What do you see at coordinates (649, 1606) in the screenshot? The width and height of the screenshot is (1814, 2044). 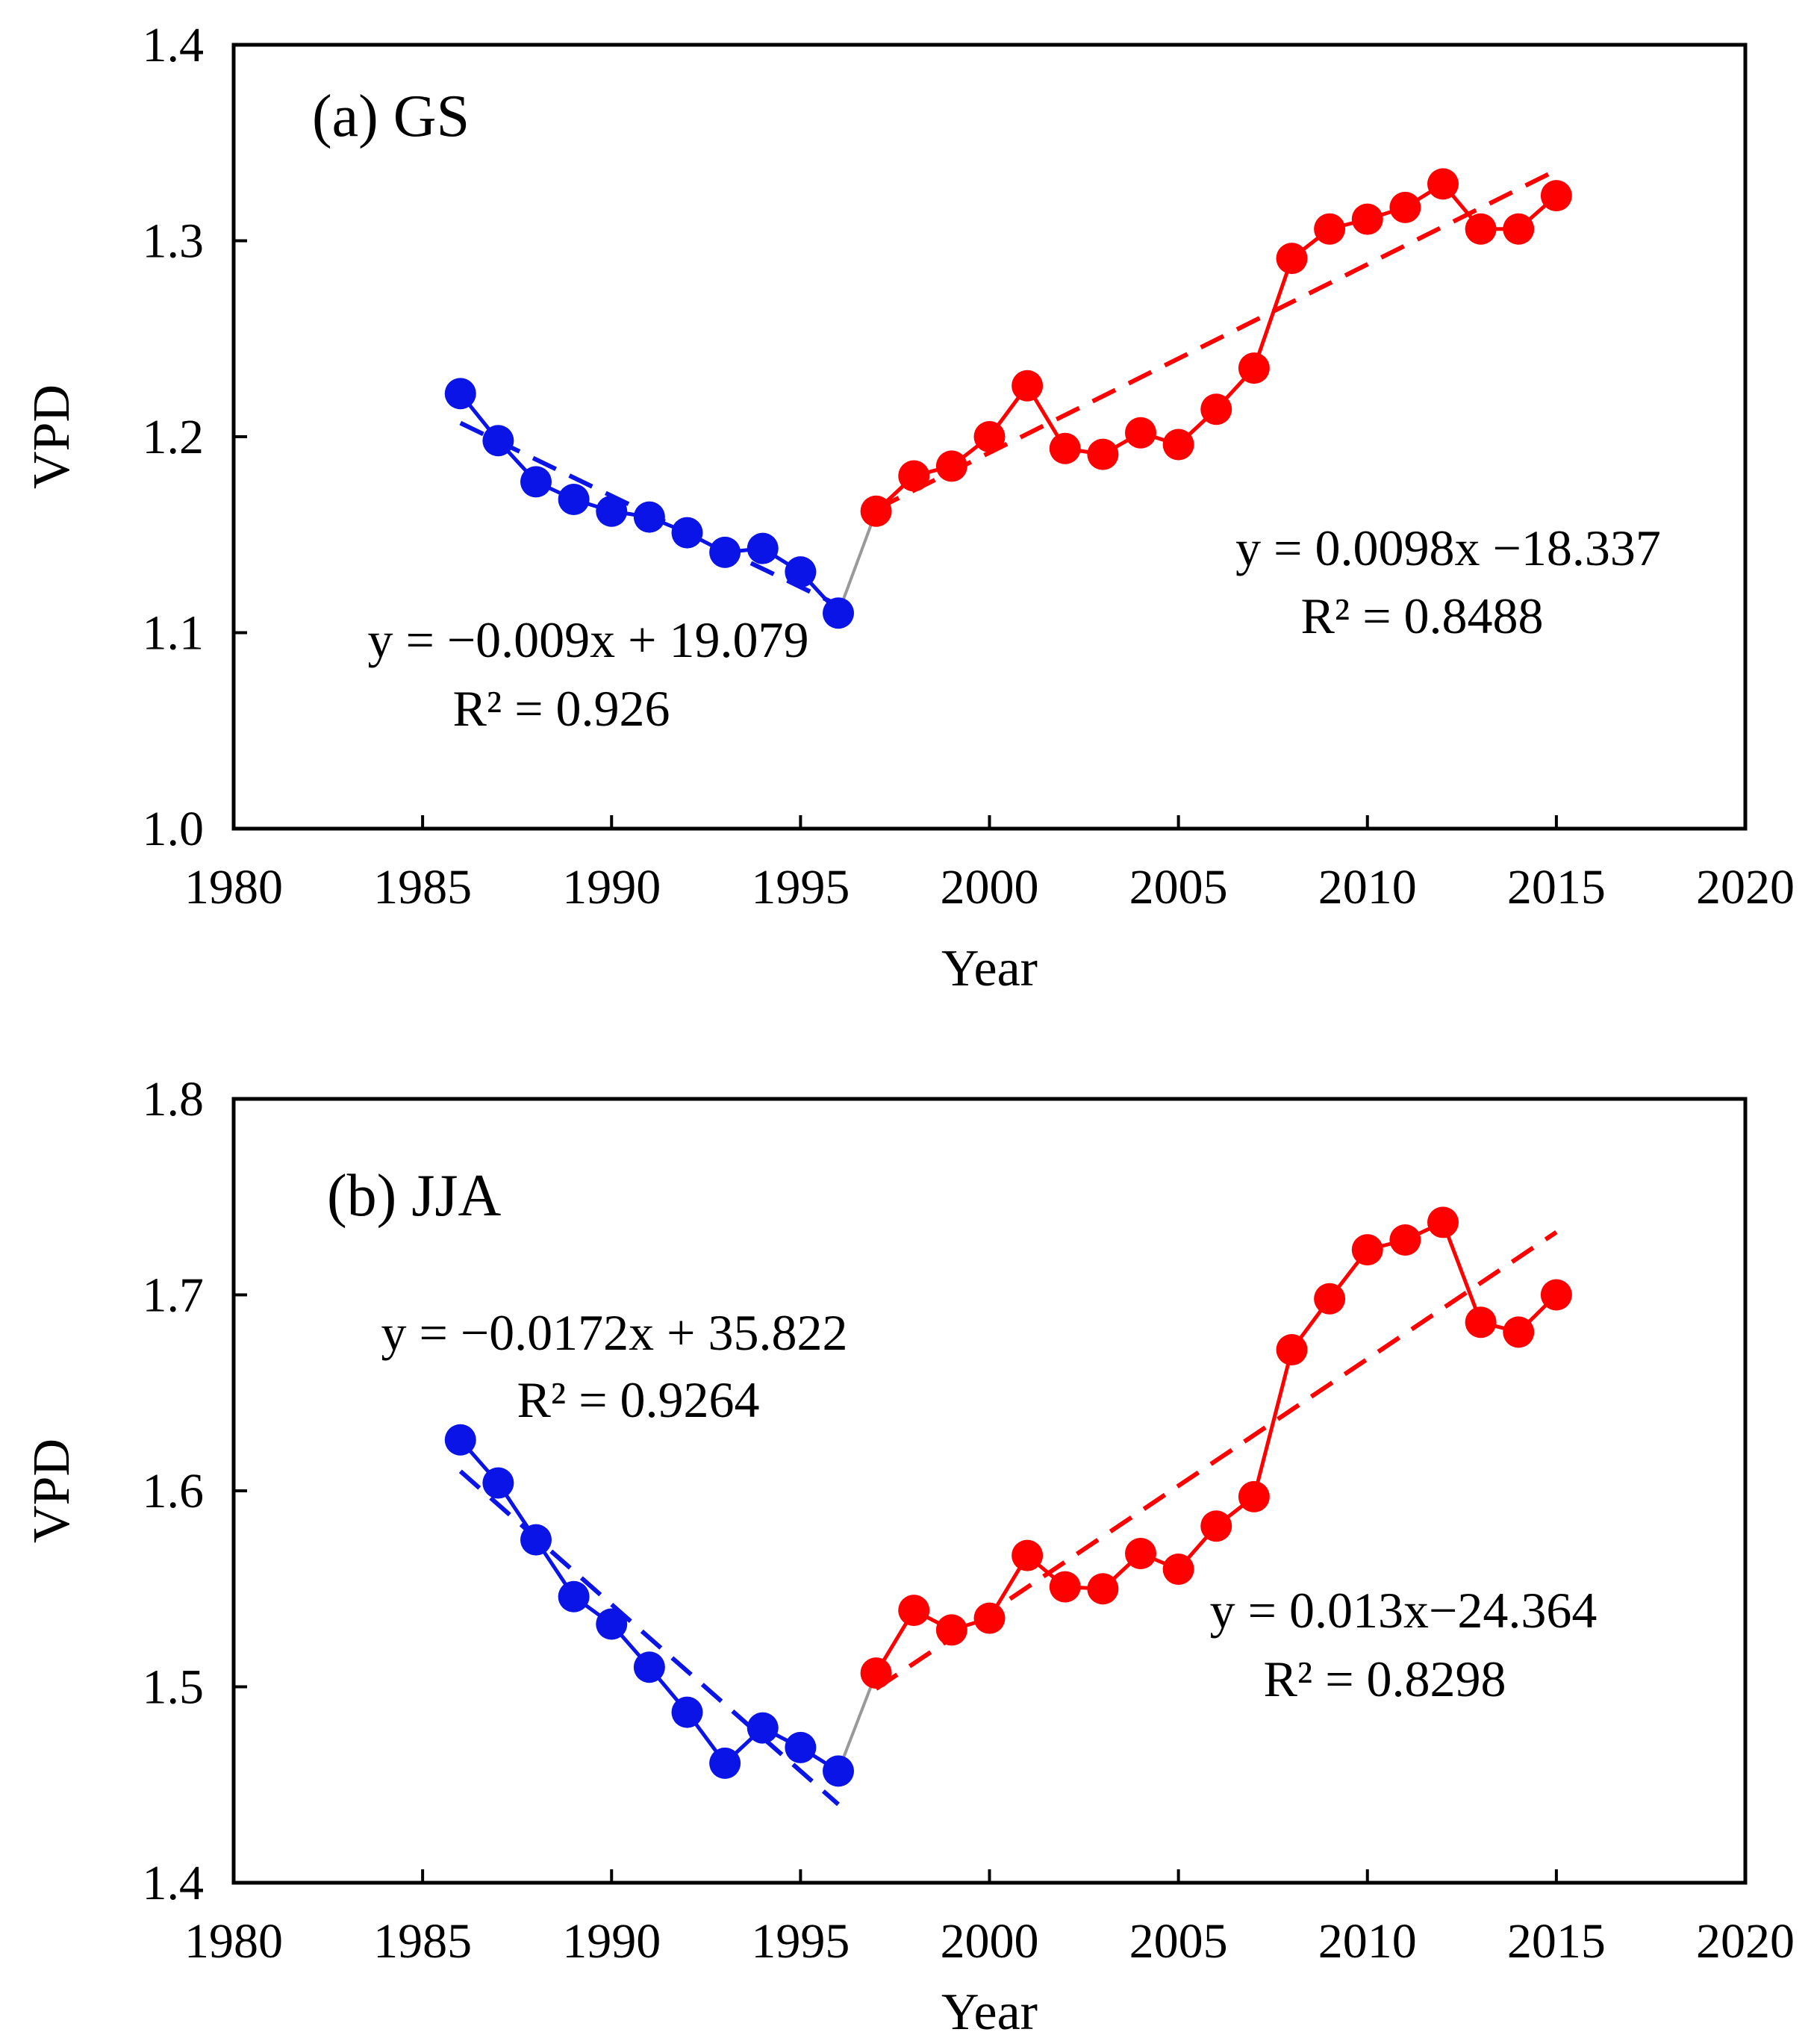 I see `early-series-line` at bounding box center [649, 1606].